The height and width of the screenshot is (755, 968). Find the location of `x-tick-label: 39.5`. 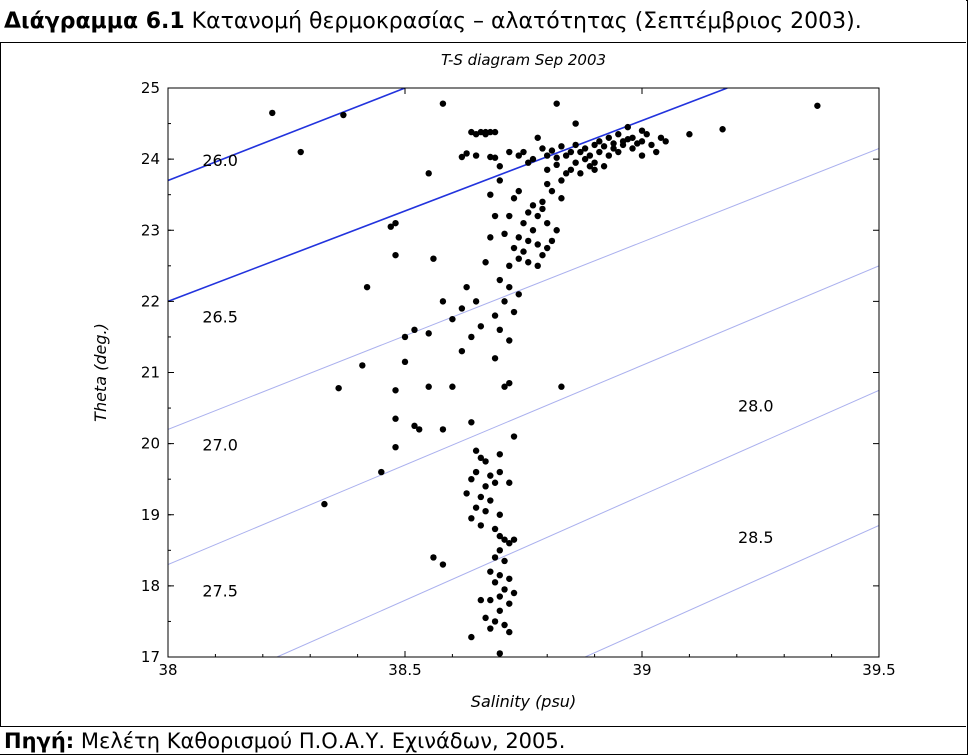

x-tick-label: 39.5 is located at coordinates (878, 670).